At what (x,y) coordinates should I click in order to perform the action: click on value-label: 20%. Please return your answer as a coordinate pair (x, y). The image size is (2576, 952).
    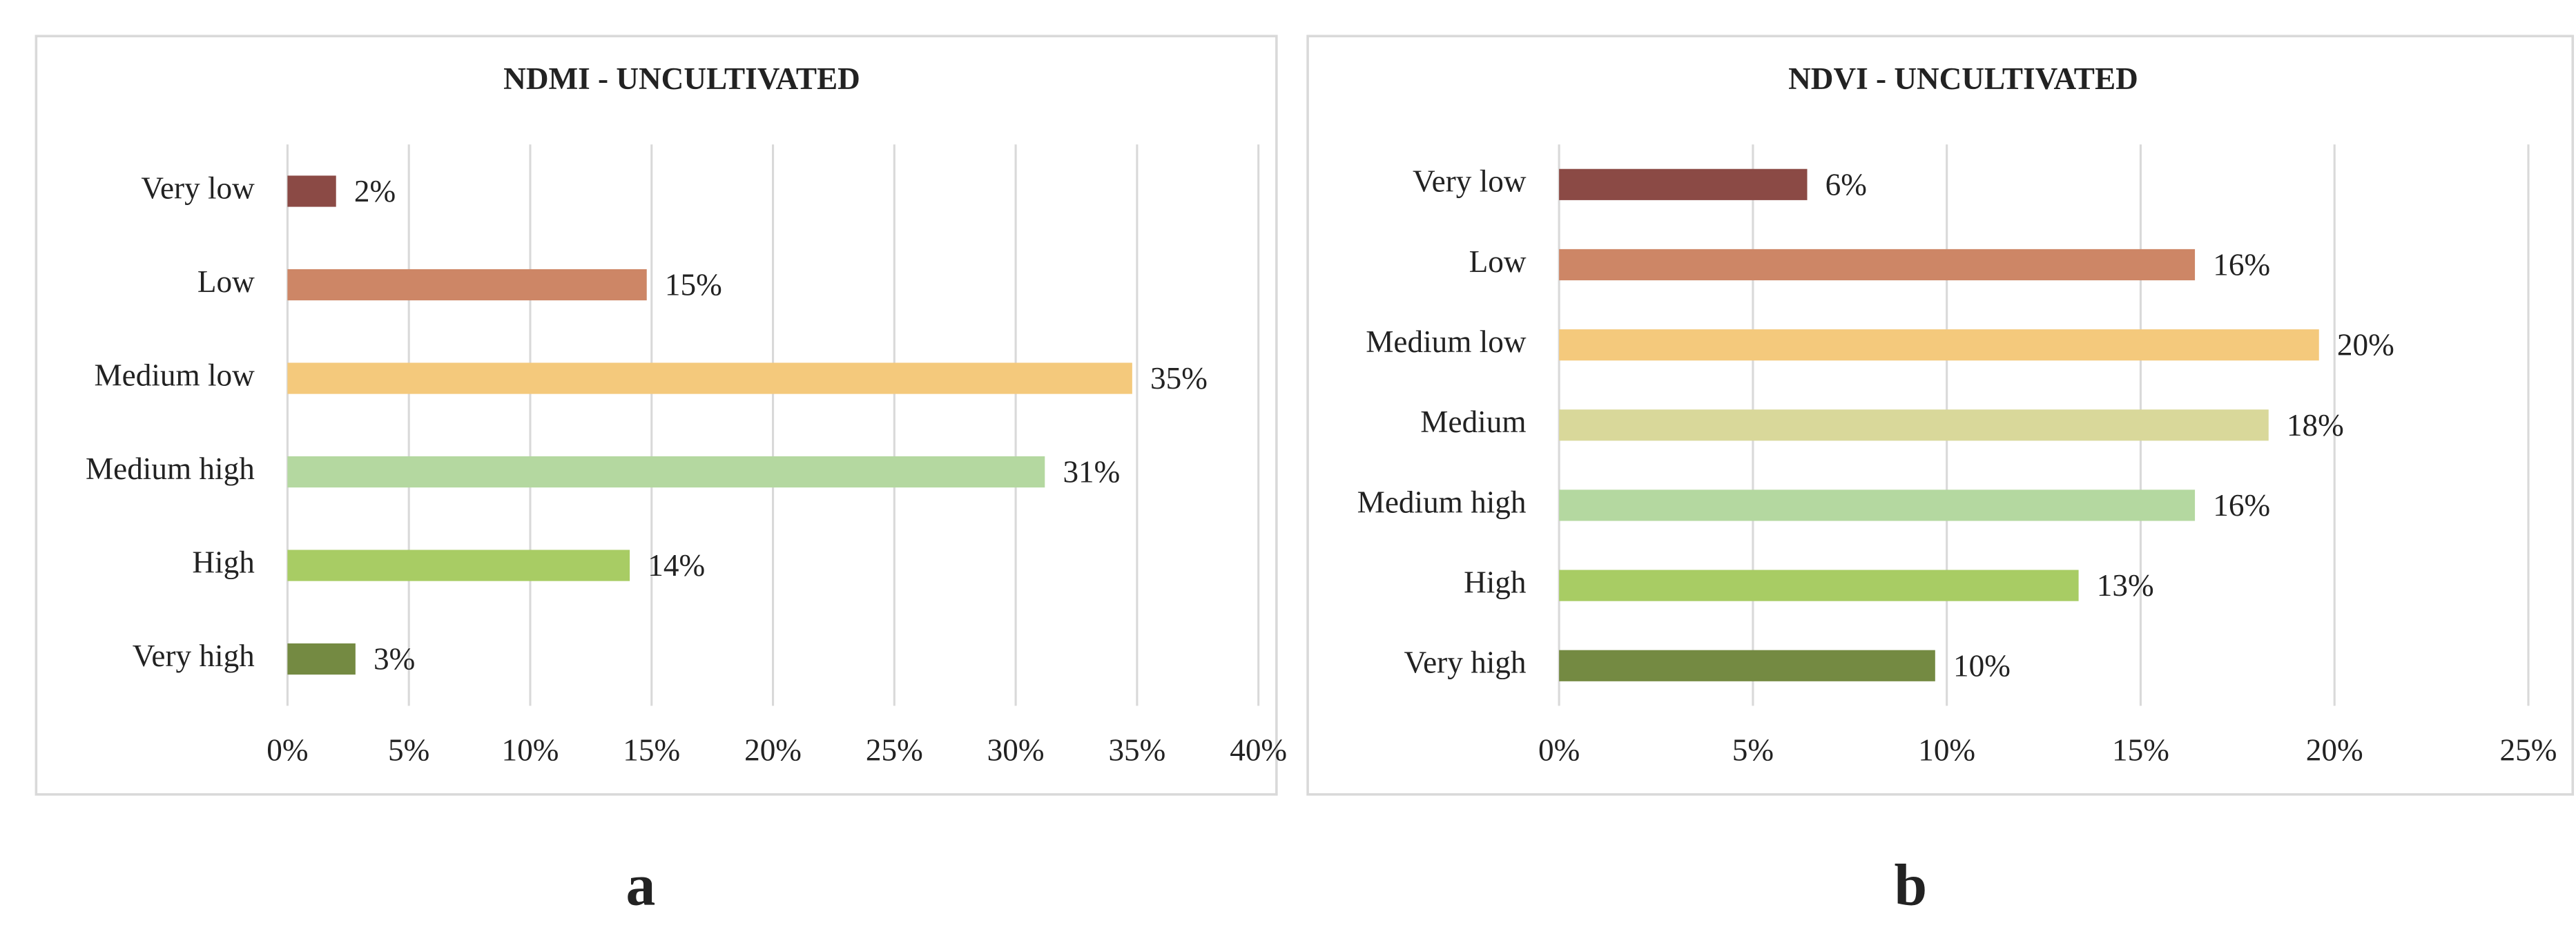
    Looking at the image, I should click on (2366, 345).